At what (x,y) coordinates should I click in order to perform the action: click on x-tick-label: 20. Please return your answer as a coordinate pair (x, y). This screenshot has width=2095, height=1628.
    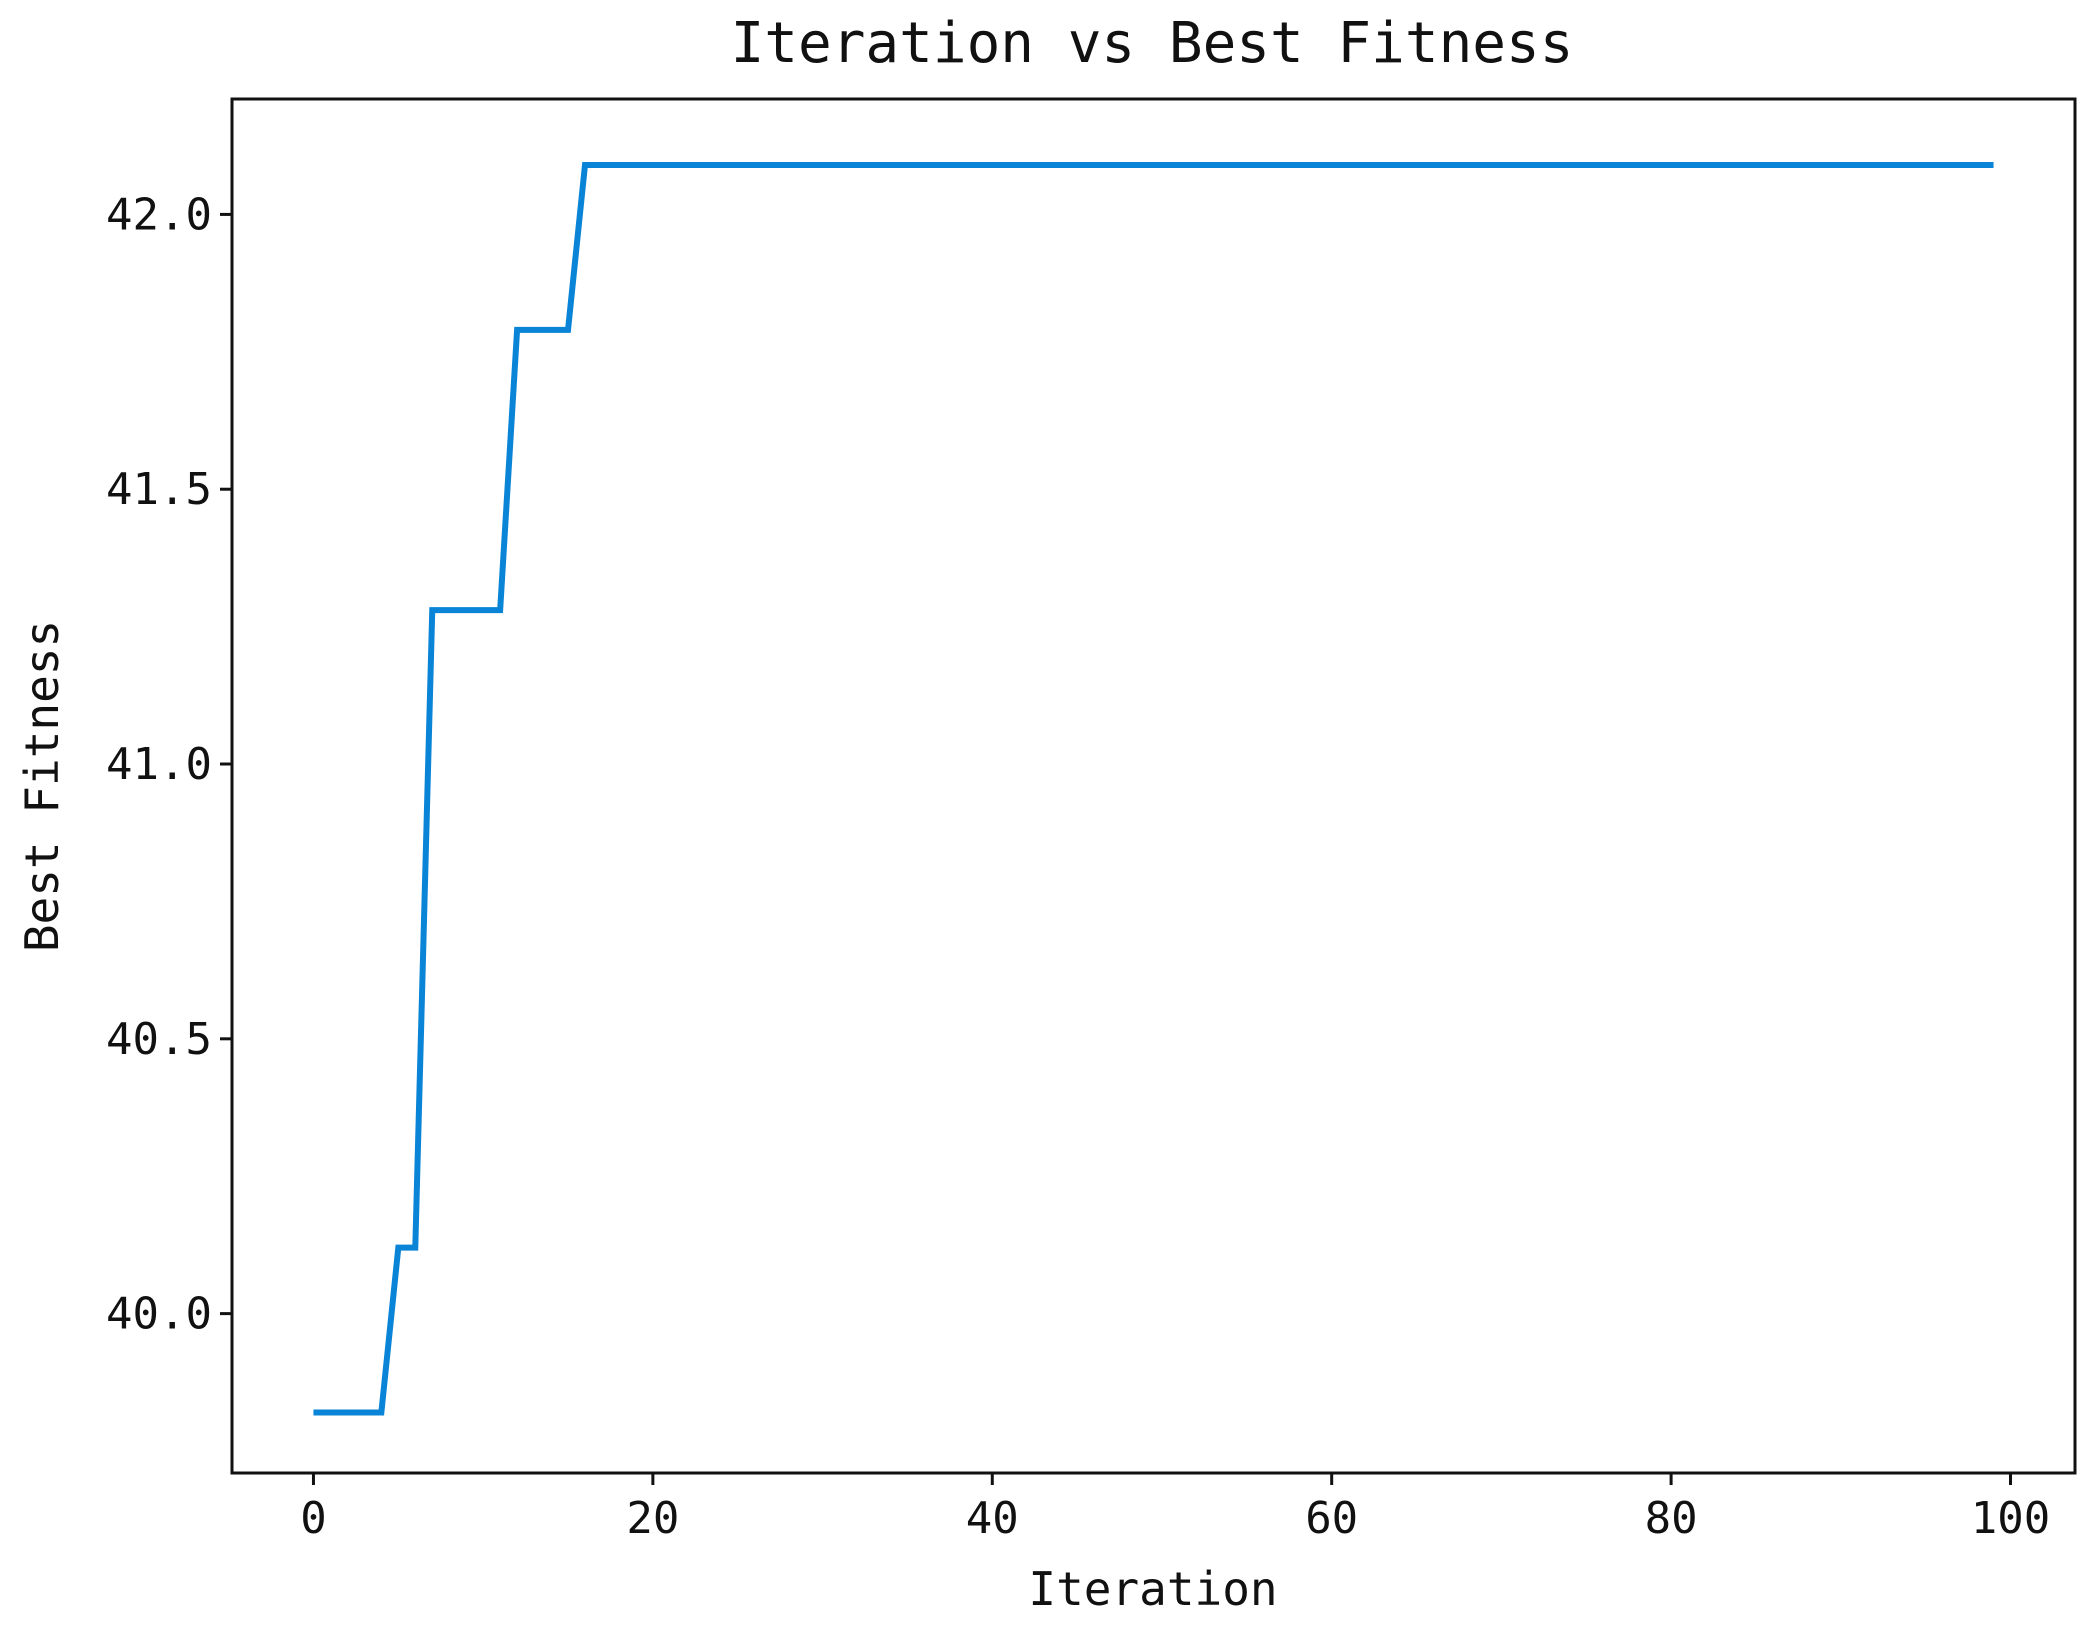
    Looking at the image, I should click on (652, 1518).